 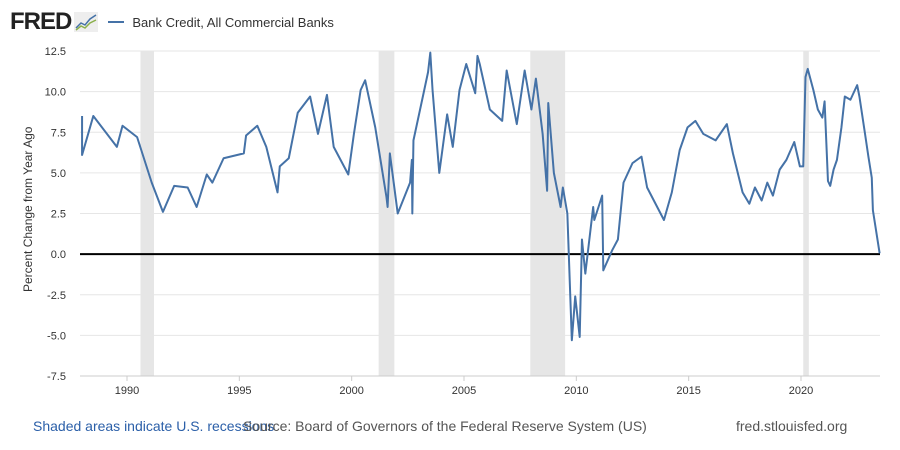 I want to click on legend-label: Bank Credit, All Commercial Banks, so click(x=233, y=22).